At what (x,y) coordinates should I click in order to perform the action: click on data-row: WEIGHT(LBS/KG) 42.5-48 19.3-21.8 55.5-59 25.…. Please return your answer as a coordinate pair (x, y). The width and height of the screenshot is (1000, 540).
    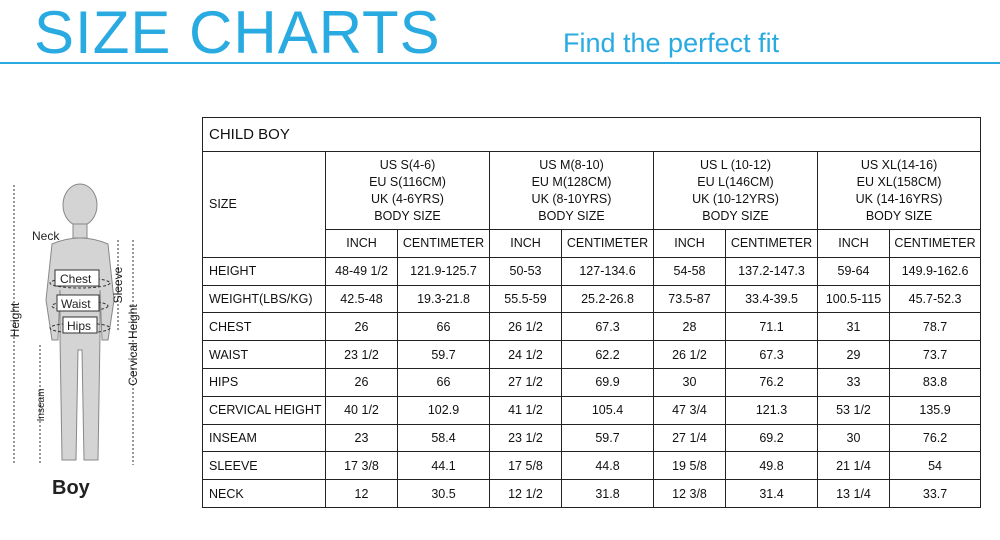
    Looking at the image, I should click on (592, 299).